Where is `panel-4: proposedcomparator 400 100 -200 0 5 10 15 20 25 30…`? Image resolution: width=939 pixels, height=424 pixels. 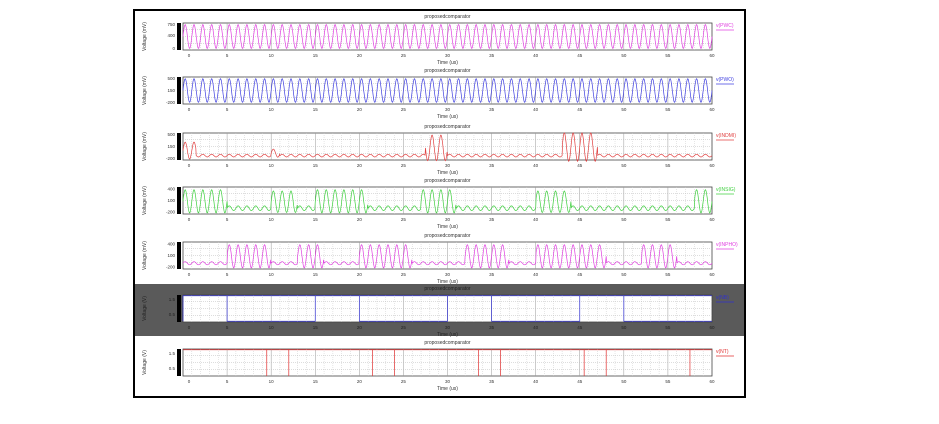 panel-4: proposedcomparator 400 100 -200 0 5 10 15 20 25 30… is located at coordinates (439, 204).